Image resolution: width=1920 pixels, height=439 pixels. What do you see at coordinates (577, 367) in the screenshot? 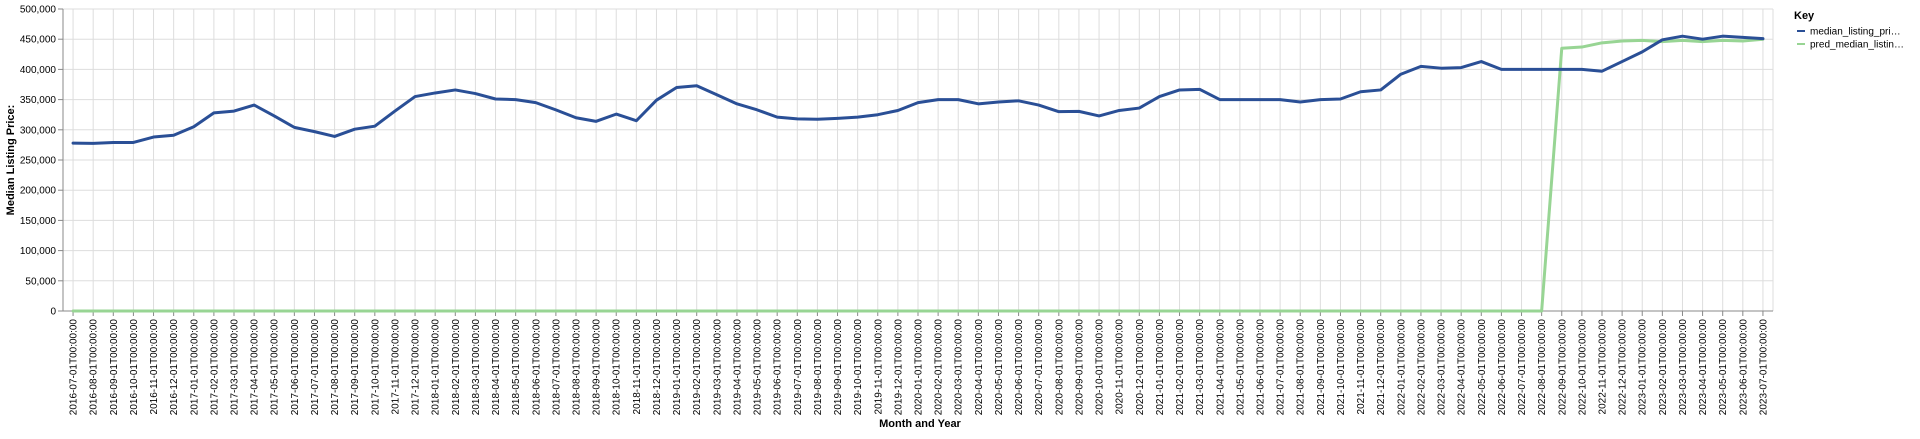
I see `x-tick-label: 2018-08-01T00:00:00` at bounding box center [577, 367].